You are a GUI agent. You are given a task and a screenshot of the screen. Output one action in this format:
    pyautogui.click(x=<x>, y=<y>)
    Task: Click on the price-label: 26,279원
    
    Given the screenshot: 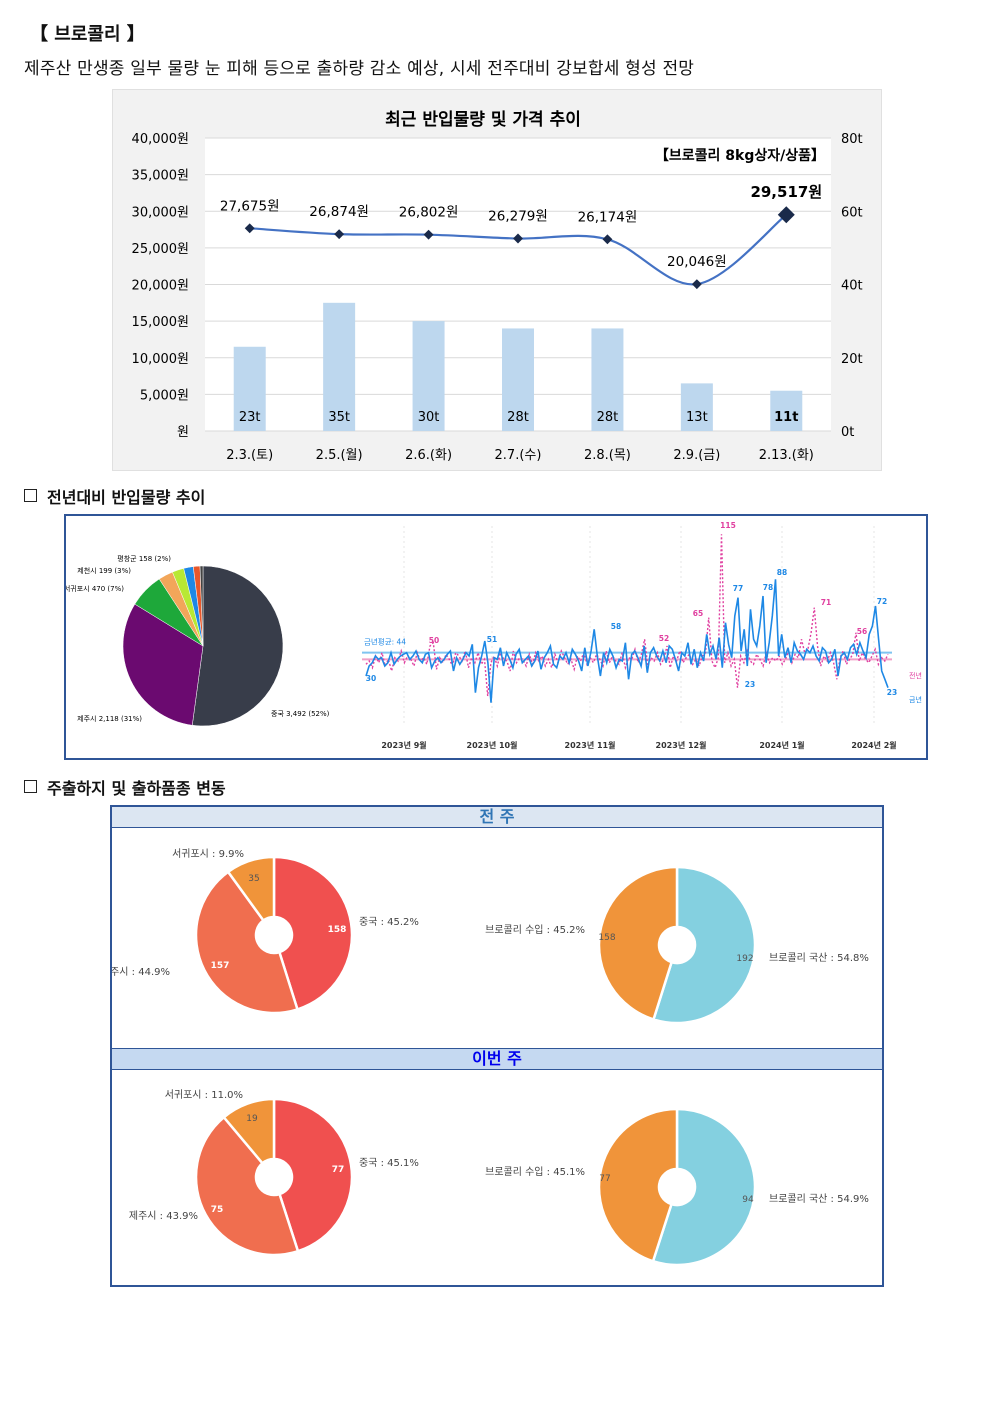 What is the action you would take?
    pyautogui.click(x=518, y=217)
    